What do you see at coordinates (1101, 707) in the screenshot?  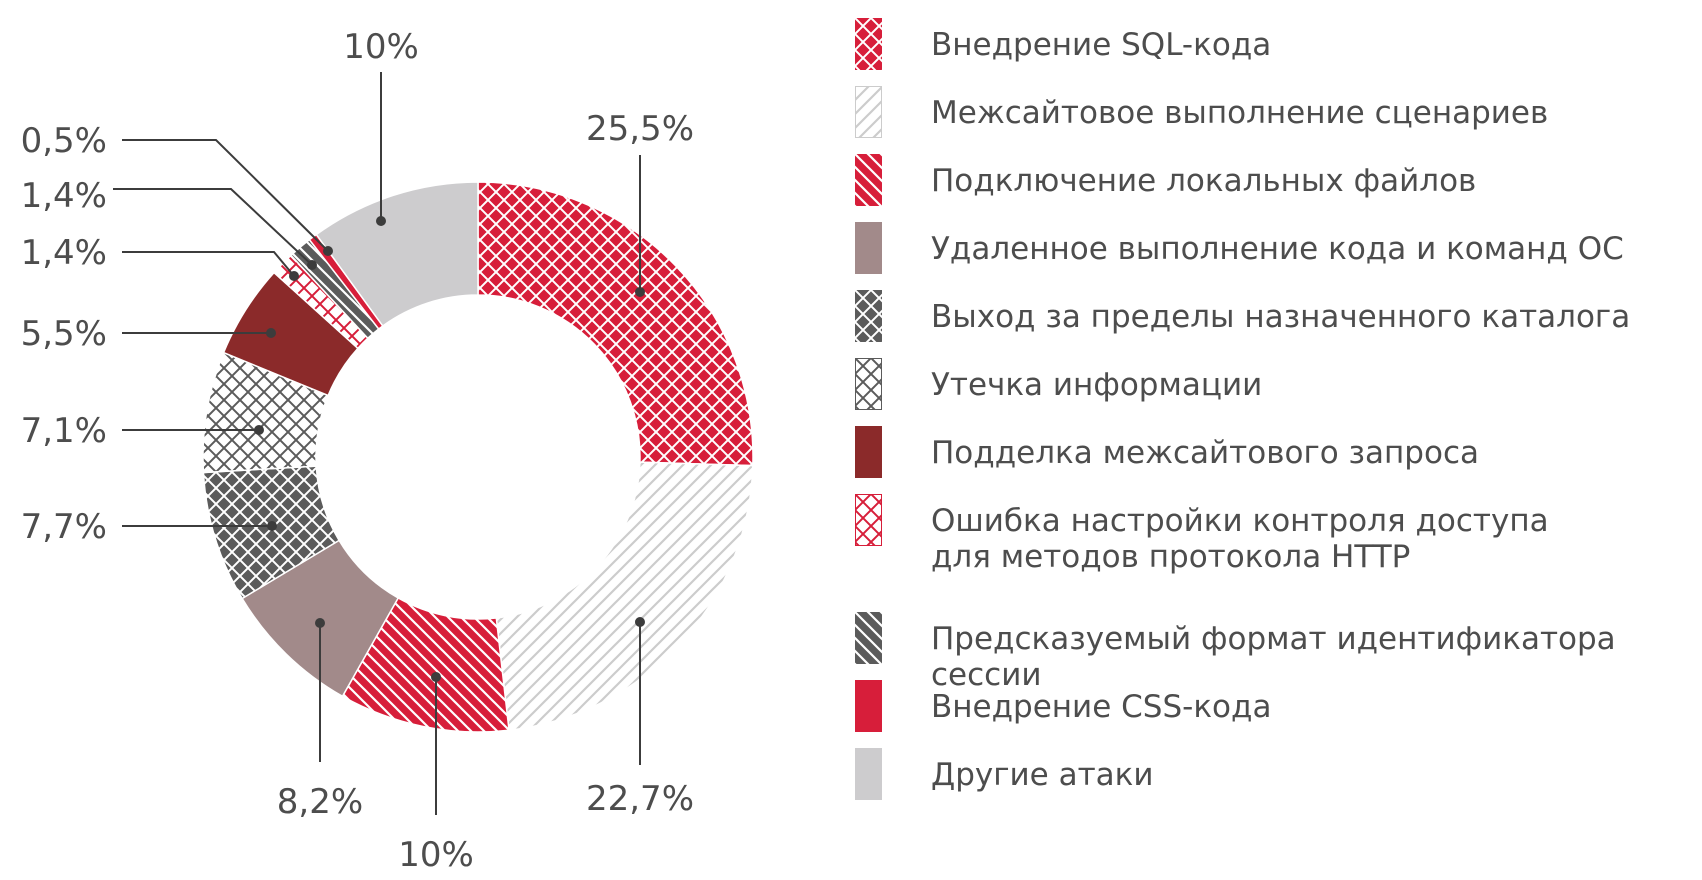 I see `legend-label-10: Внедрение CSS-кода` at bounding box center [1101, 707].